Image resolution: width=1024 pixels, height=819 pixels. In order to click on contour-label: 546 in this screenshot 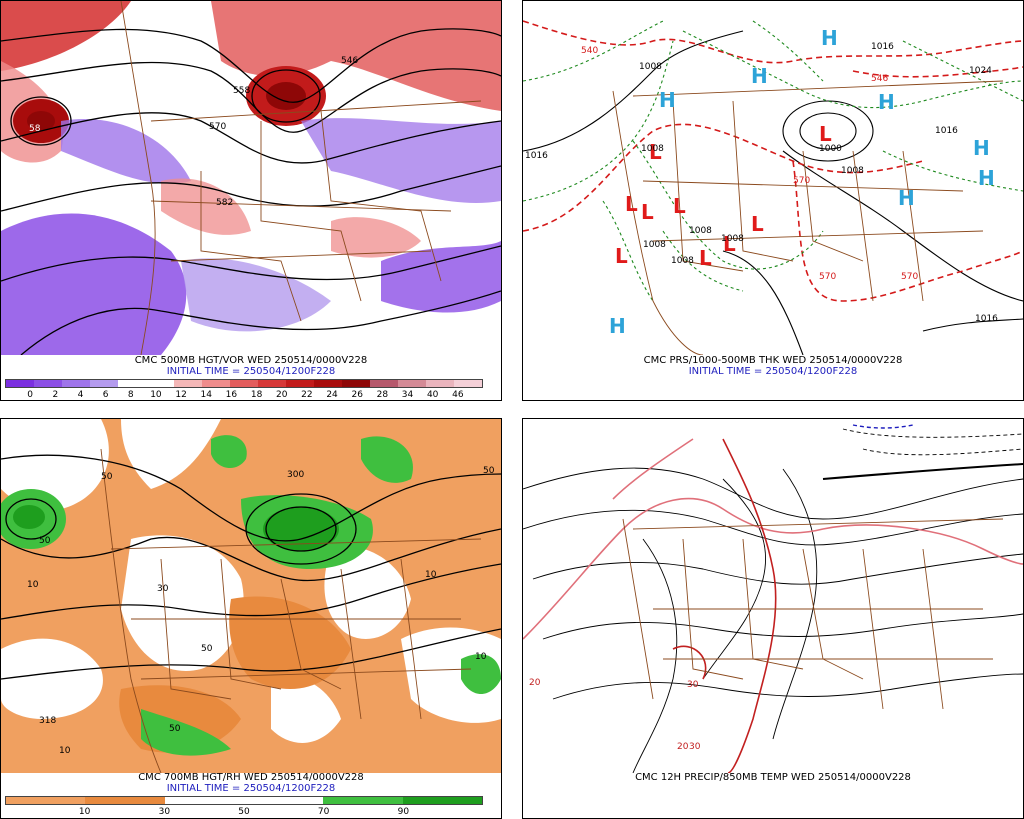, I will do `click(349, 61)`.